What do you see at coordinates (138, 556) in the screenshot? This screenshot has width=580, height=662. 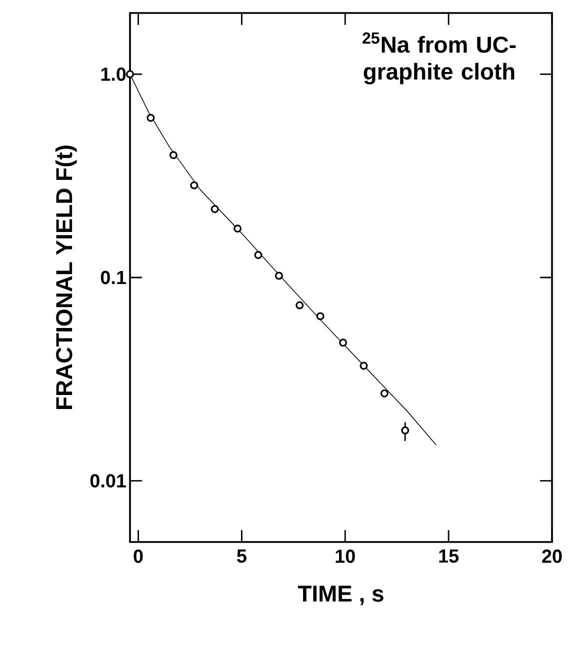 I see `x-tick-label: 0` at bounding box center [138, 556].